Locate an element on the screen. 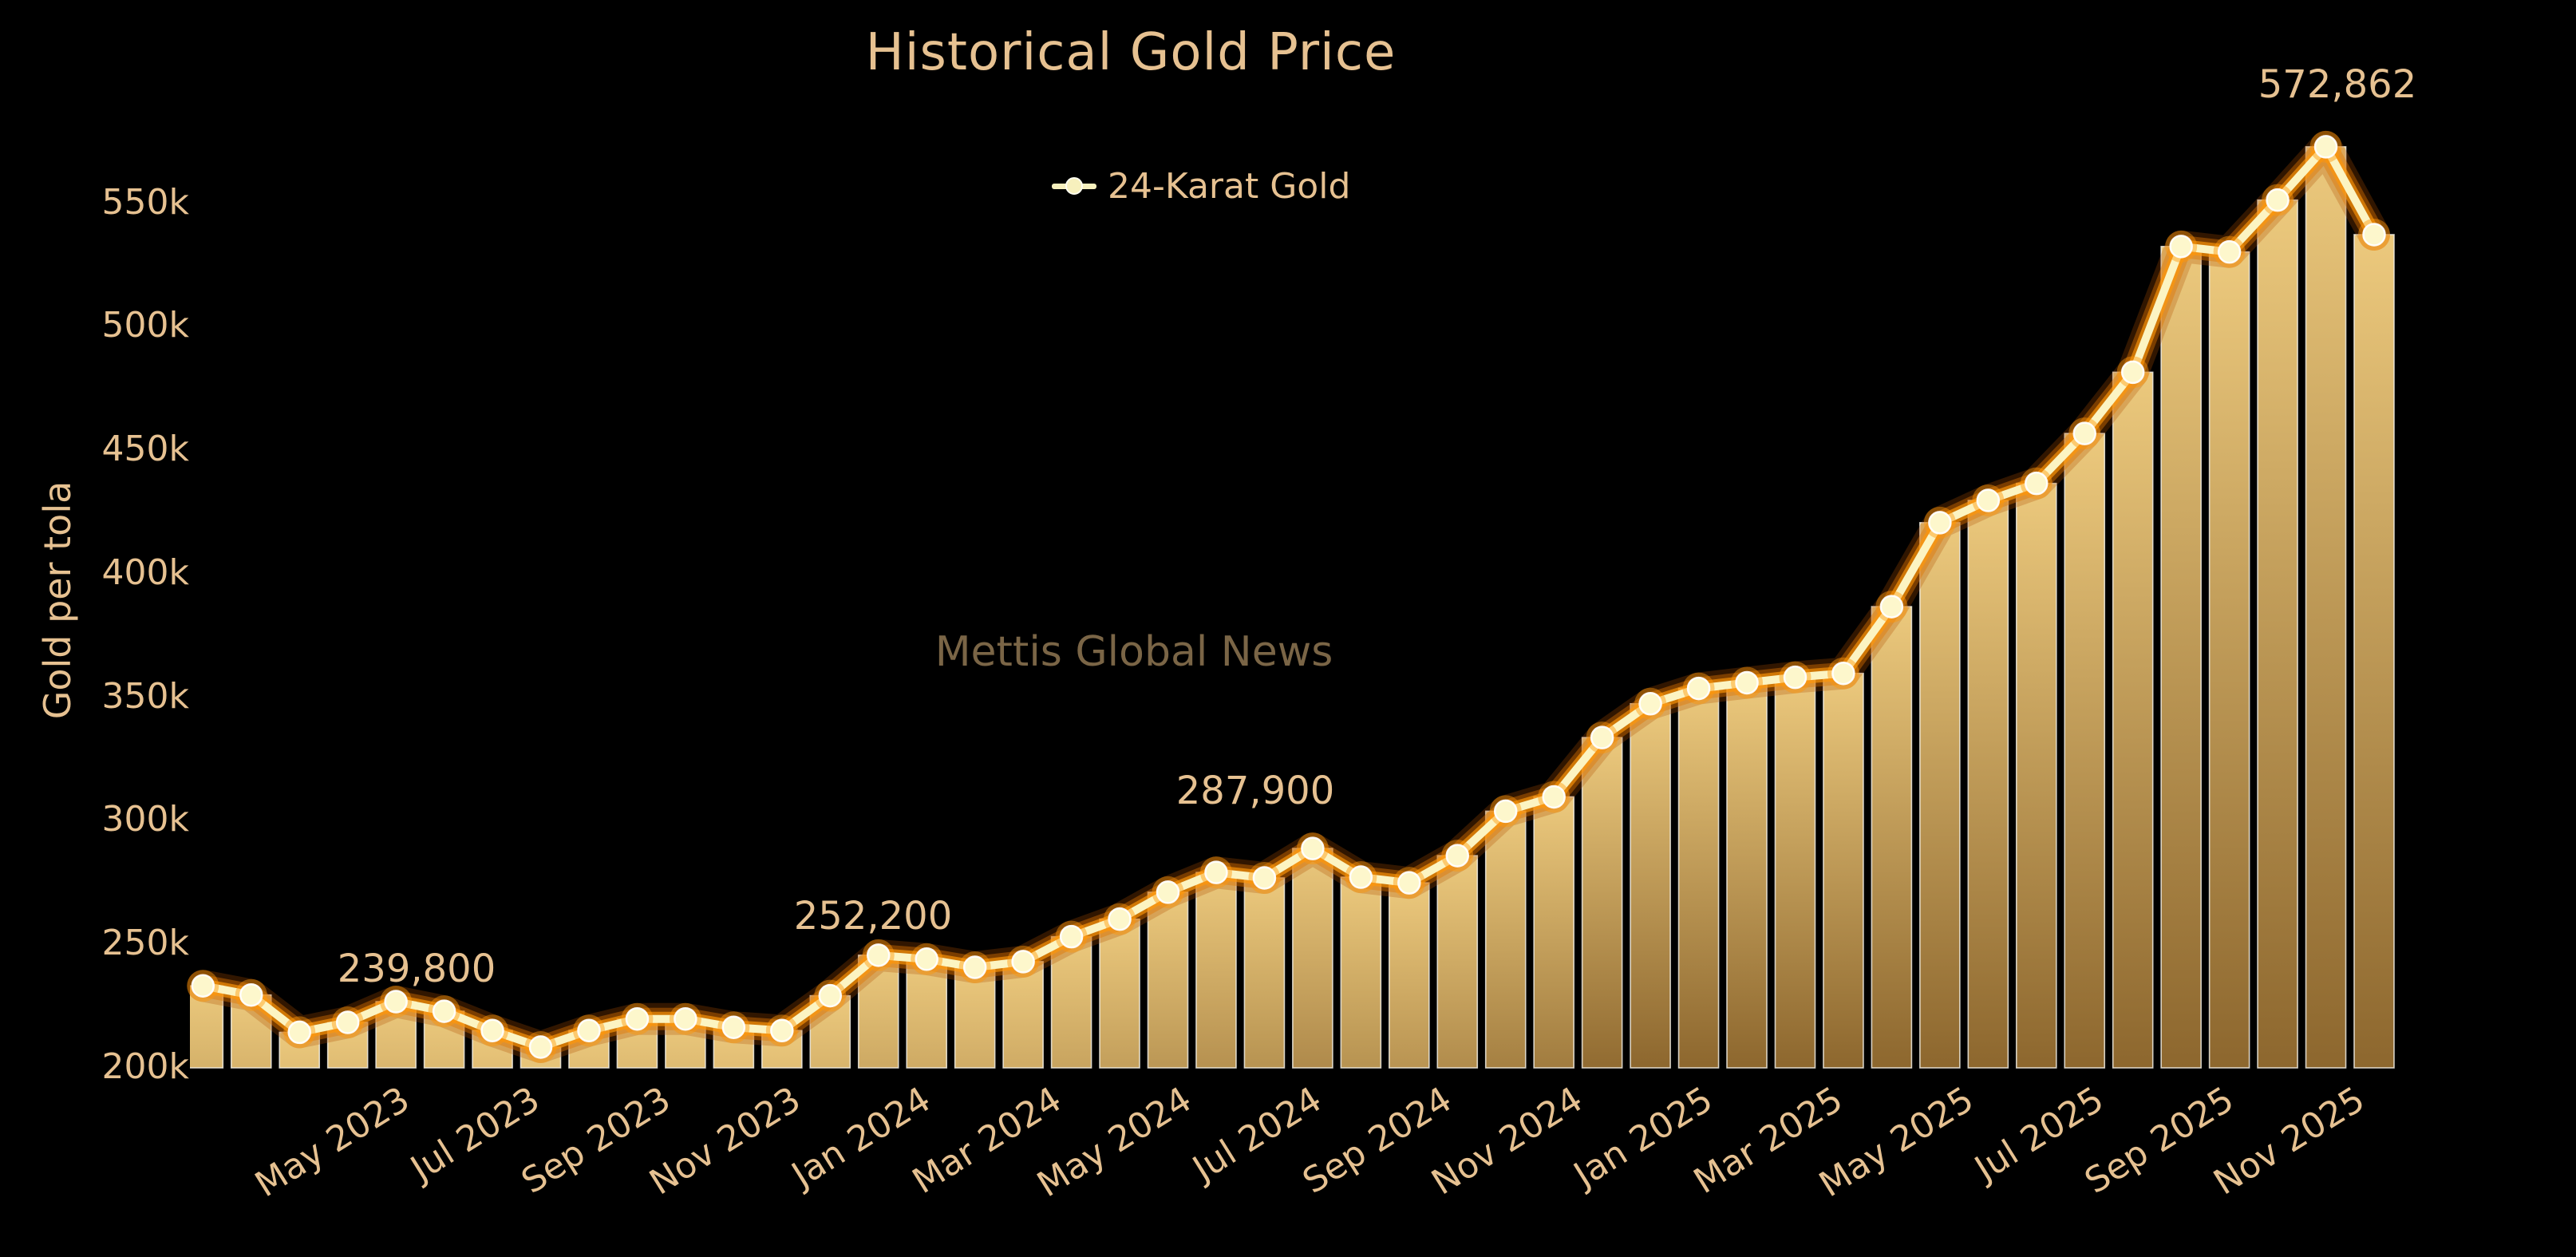 This screenshot has height=1257, width=2576. chart-title: Historical Gold Price is located at coordinates (1131, 52).